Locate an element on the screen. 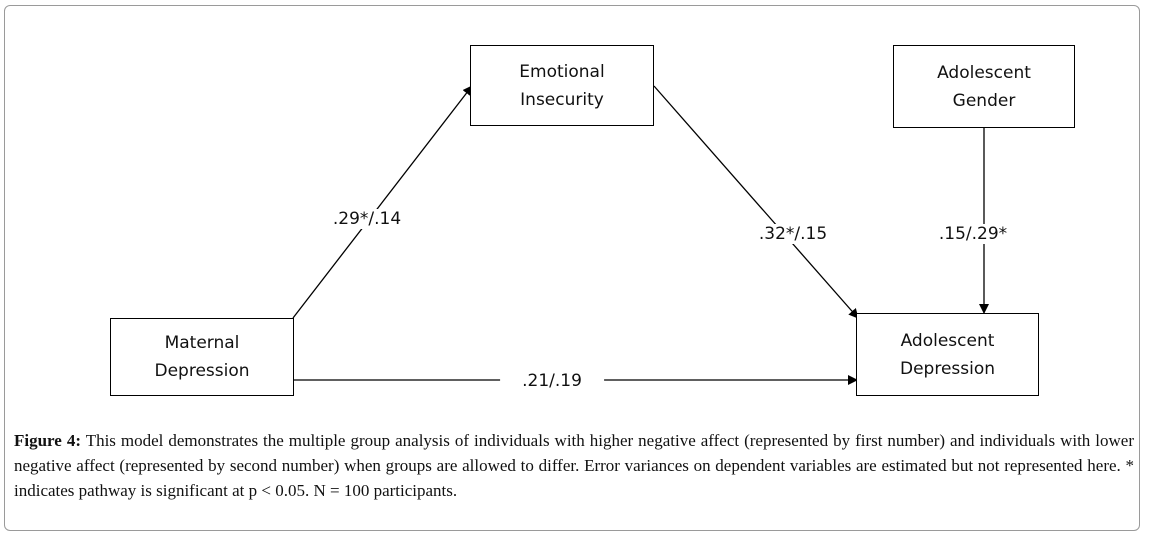 The image size is (1149, 541). path-coefficient-maternal-emotional: .29*/.14 is located at coordinates (367, 219).